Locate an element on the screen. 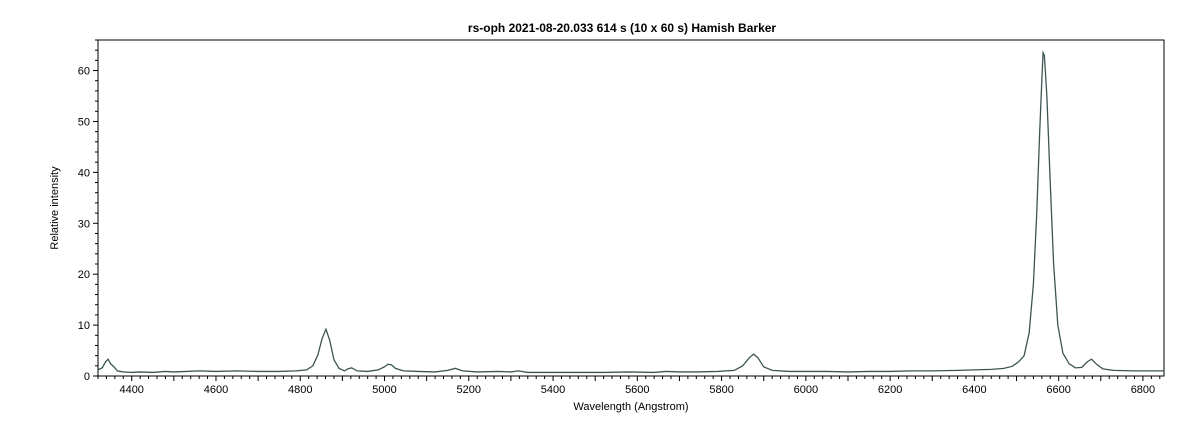 The width and height of the screenshot is (1200, 429). x-tick-label: 6400 is located at coordinates (974, 390).